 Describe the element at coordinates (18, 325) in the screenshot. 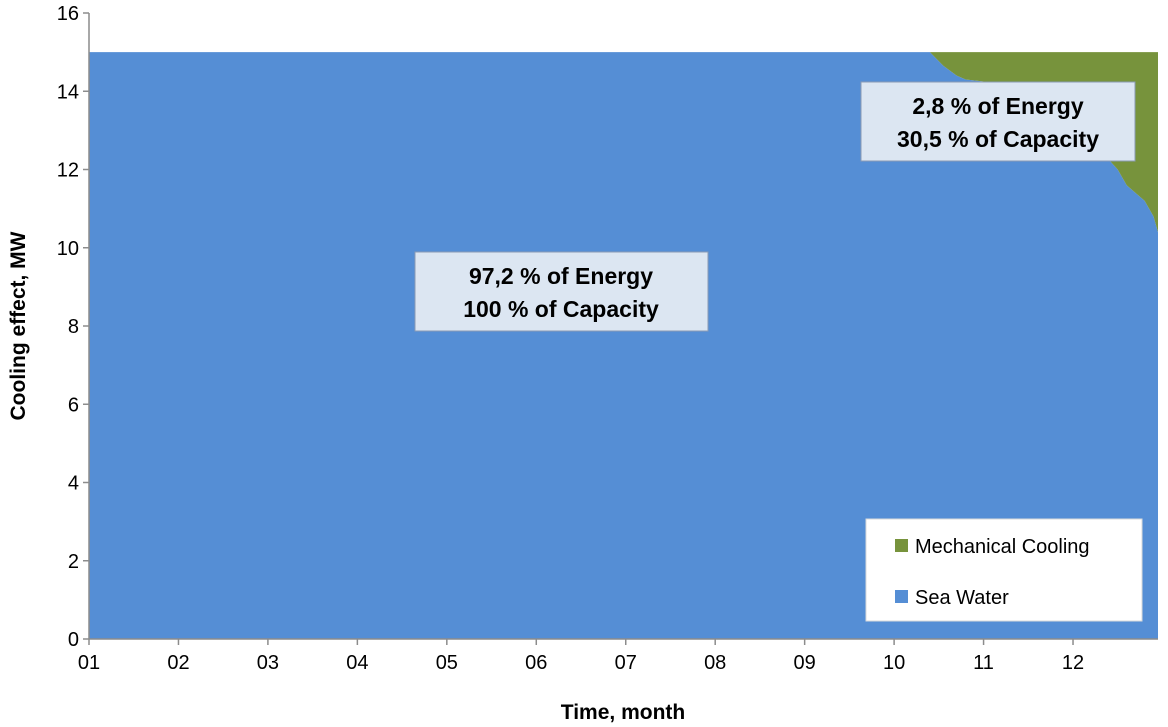

I see `y-axis-title: Cooling effect, MW` at that location.